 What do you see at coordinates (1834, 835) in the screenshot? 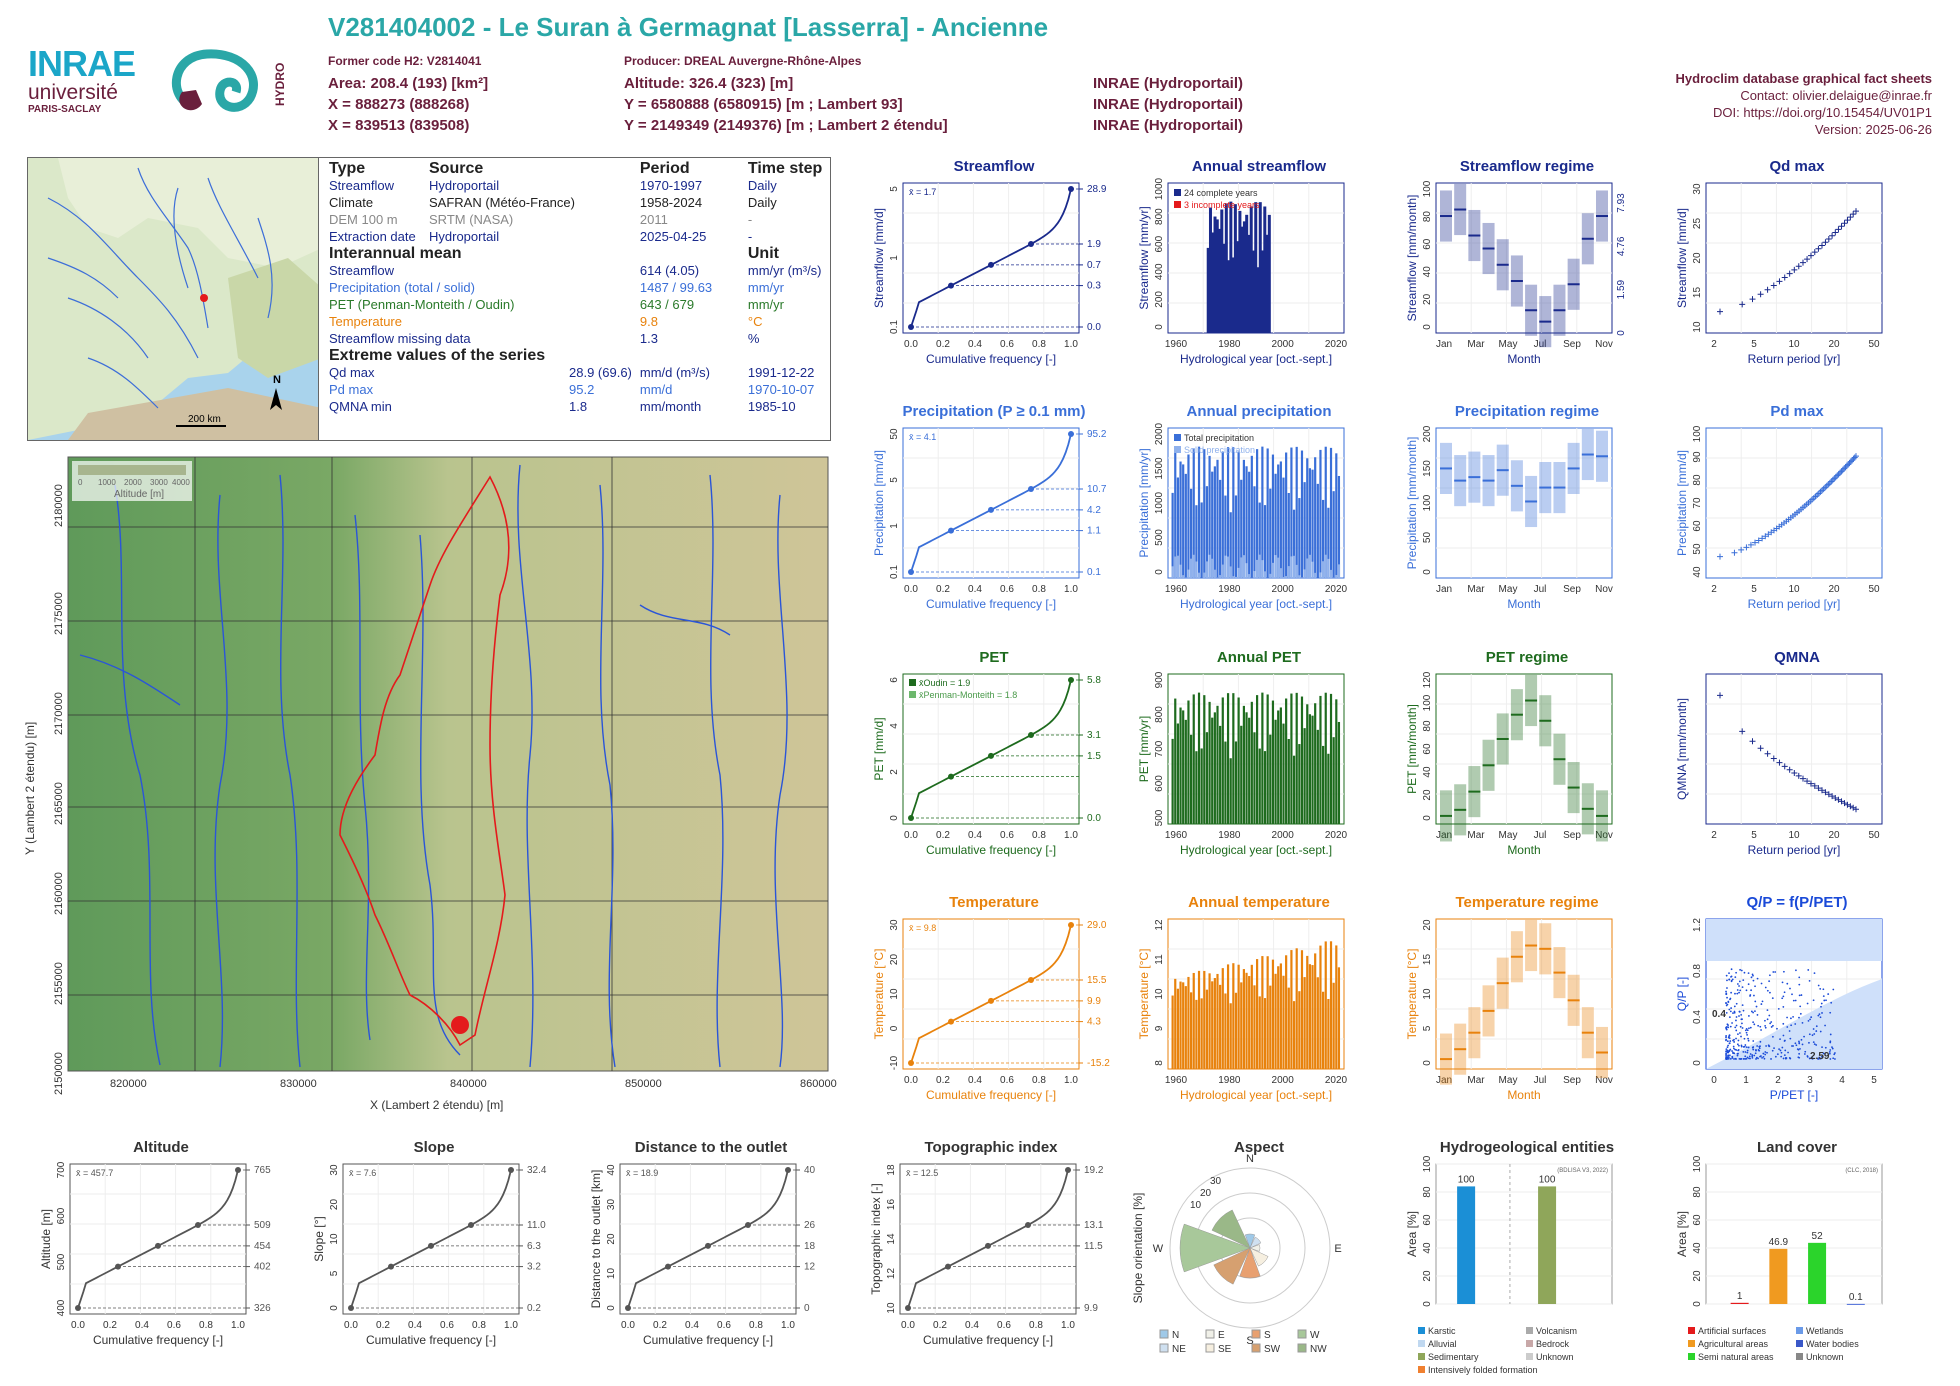
I see `x-tick-label: 20` at bounding box center [1834, 835].